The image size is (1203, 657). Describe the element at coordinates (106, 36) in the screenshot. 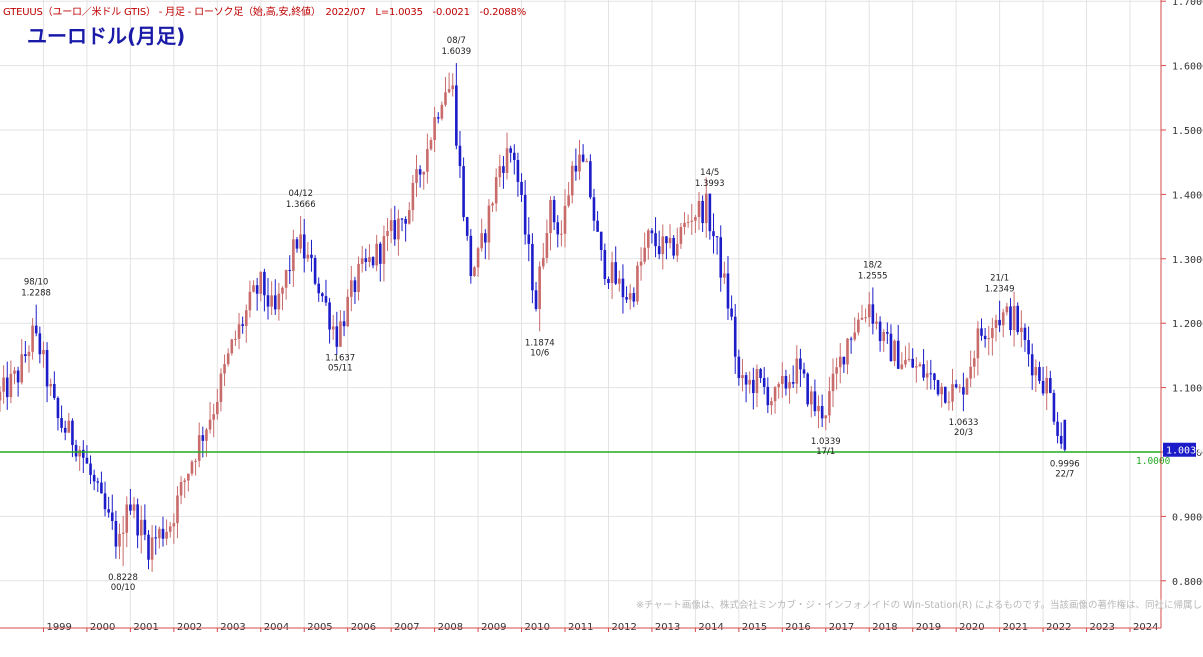

I see `chart-title: ユーロドル(月足)` at that location.